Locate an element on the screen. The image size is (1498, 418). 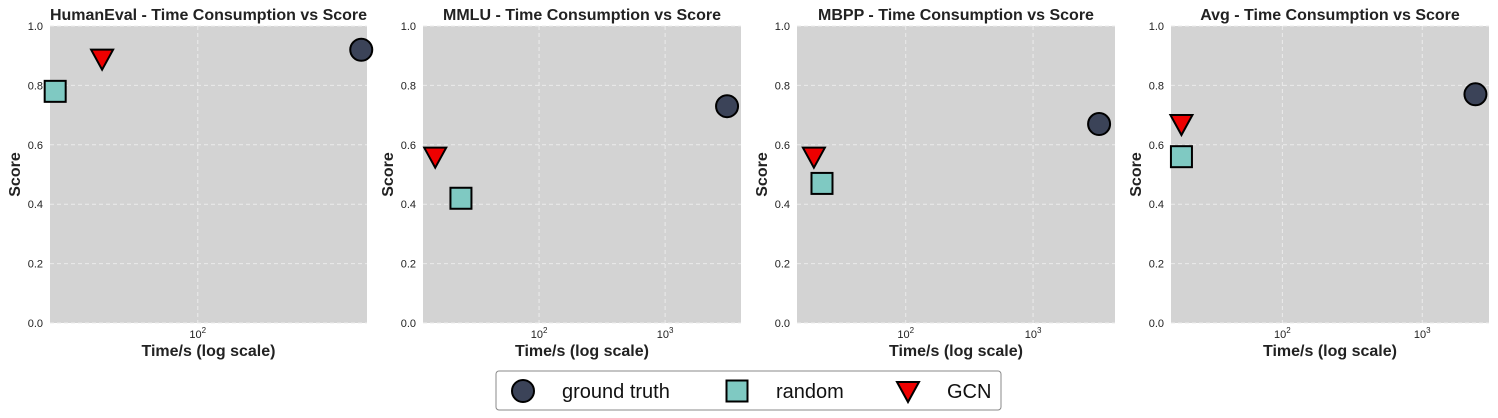
legend-label-random: random is located at coordinates (810, 392).